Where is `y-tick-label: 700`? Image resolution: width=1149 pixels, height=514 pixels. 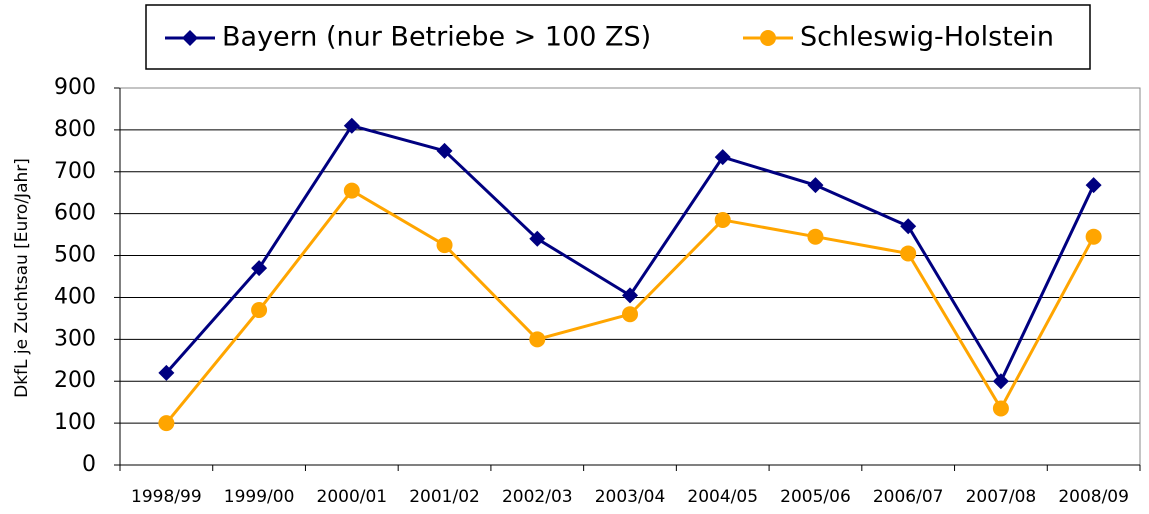
y-tick-label: 700 is located at coordinates (75, 171).